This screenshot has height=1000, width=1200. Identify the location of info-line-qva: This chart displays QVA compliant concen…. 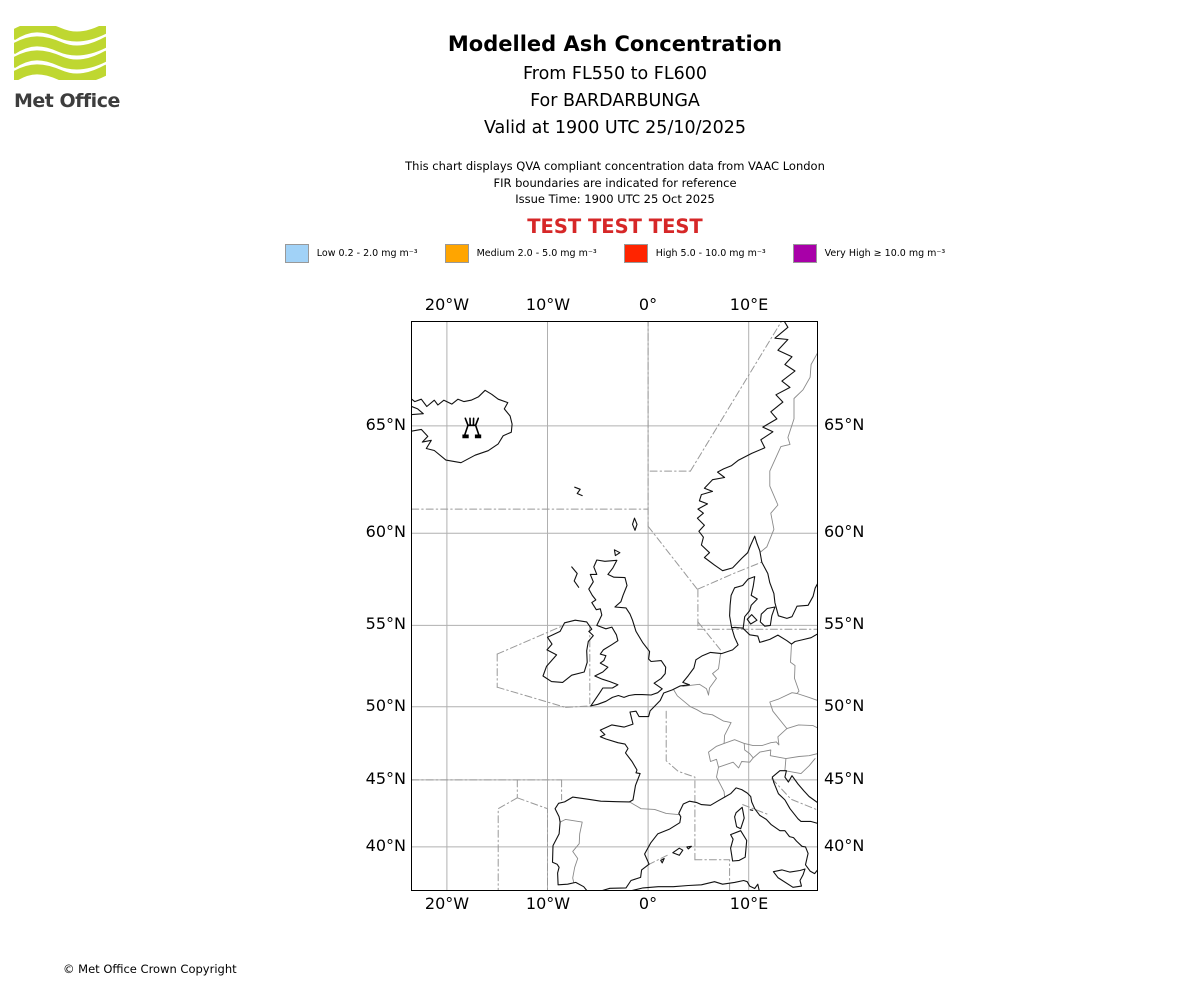
(615, 166).